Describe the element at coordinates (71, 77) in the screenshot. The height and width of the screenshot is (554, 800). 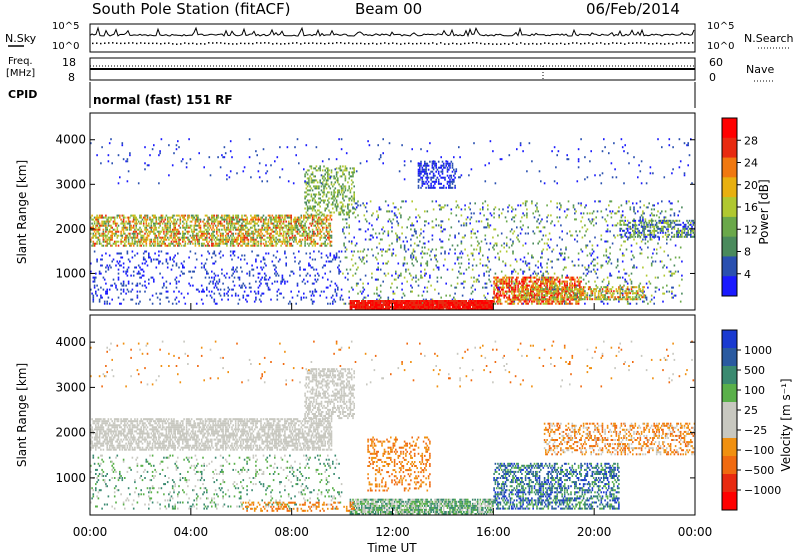
I see `freq-tick-bottom: 8` at that location.